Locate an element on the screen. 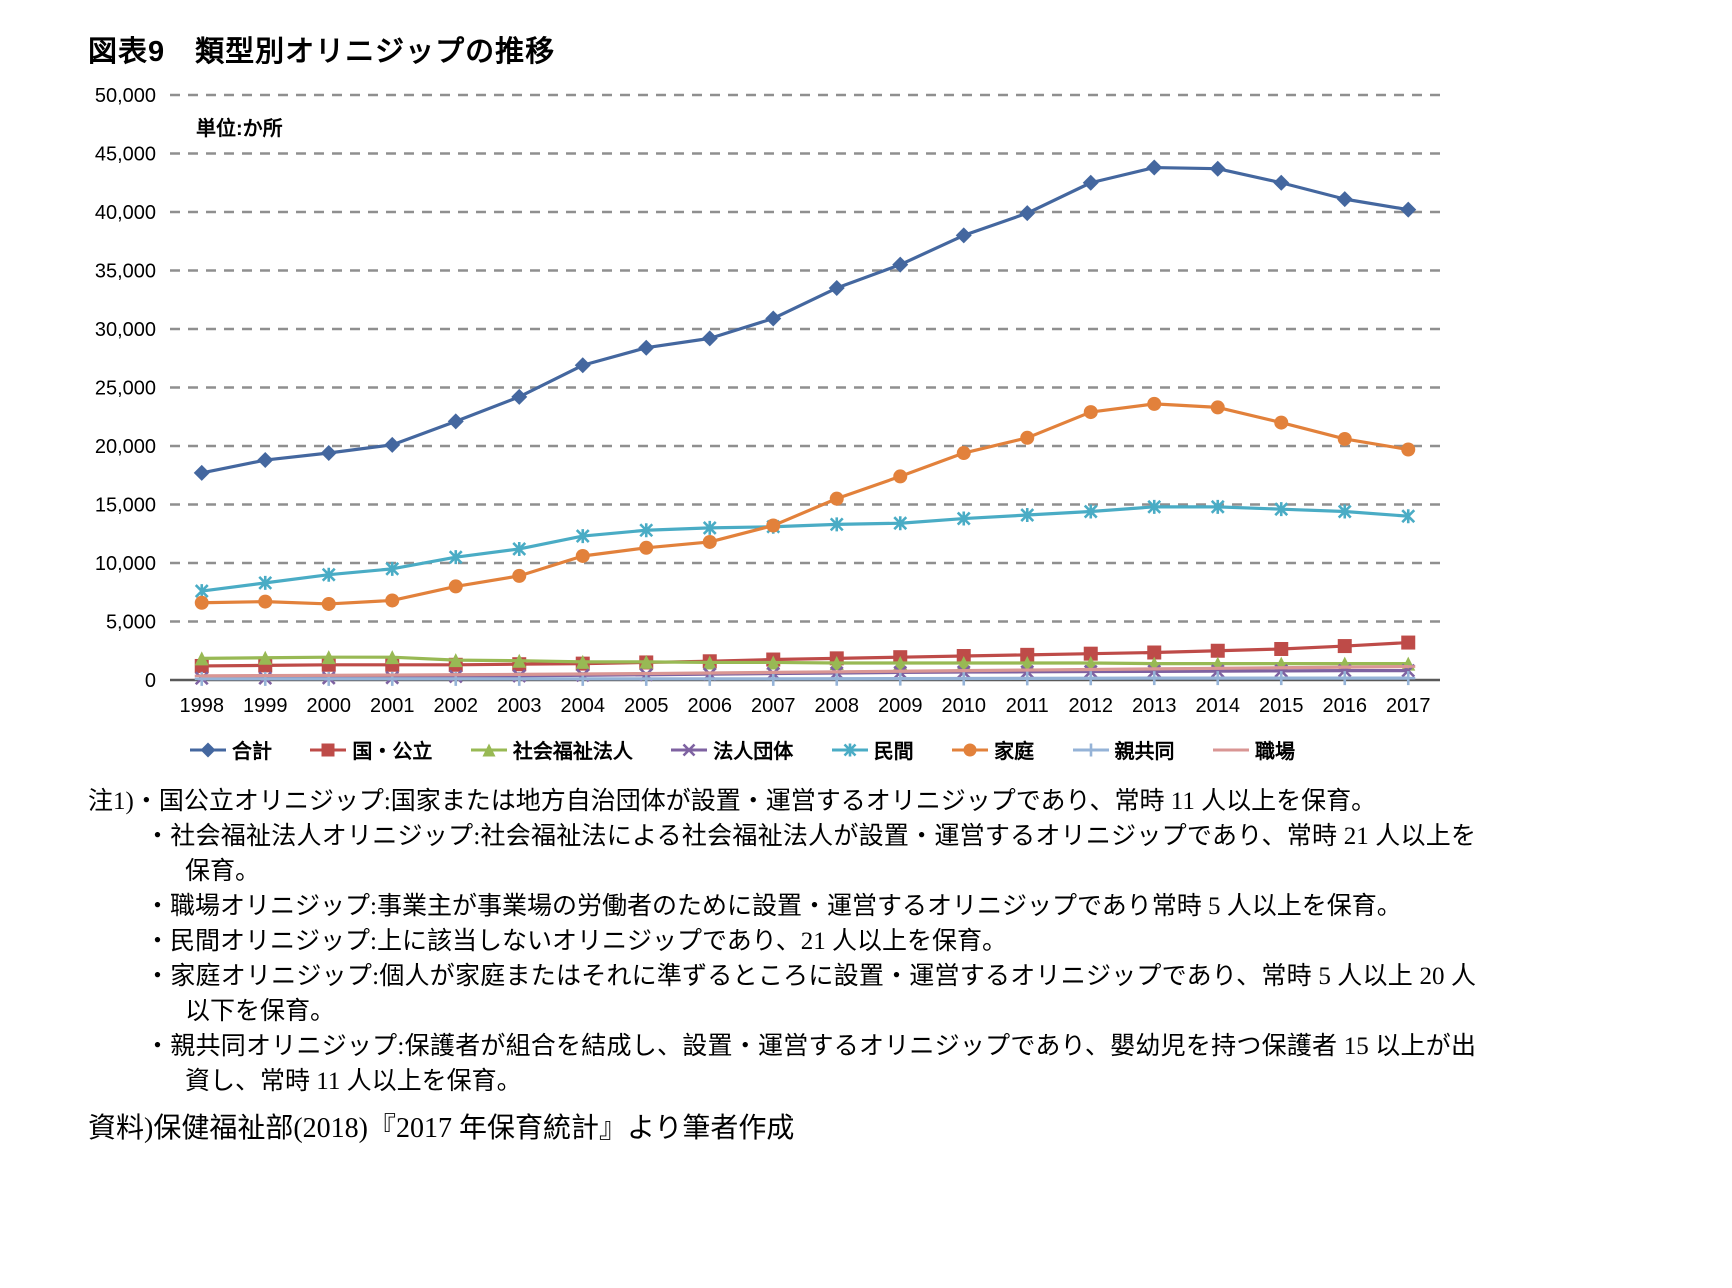 This screenshot has height=1288, width=1732. y-tick-label: 40,000 is located at coordinates (125, 213).